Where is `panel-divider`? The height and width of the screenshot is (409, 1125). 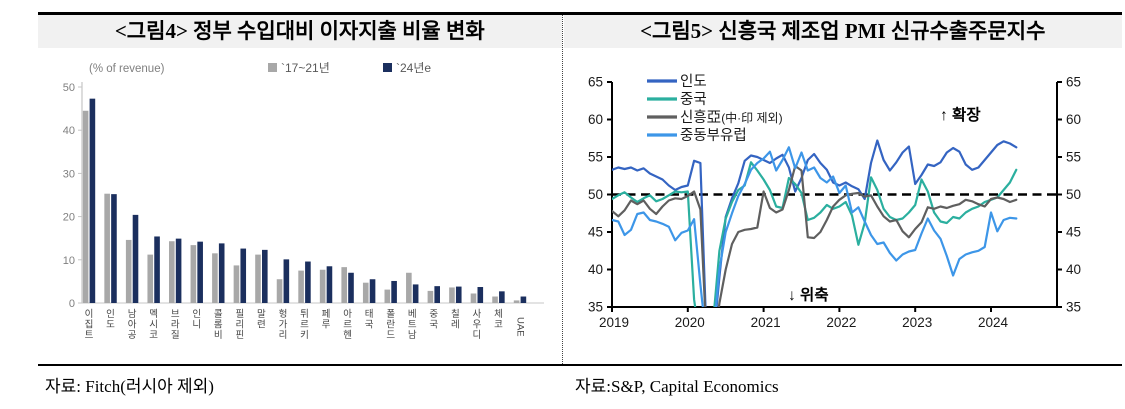
panel-divider is located at coordinates (562, 189).